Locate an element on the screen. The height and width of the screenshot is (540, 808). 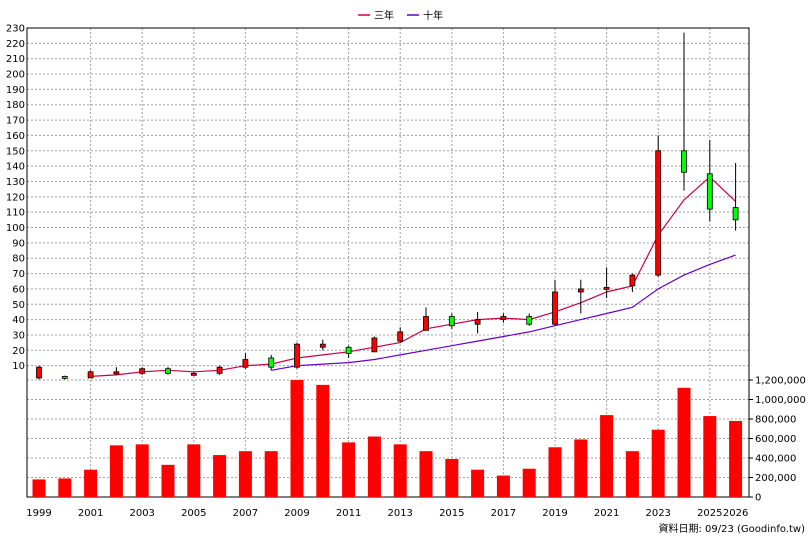
candle-2021 is located at coordinates (606, 283).